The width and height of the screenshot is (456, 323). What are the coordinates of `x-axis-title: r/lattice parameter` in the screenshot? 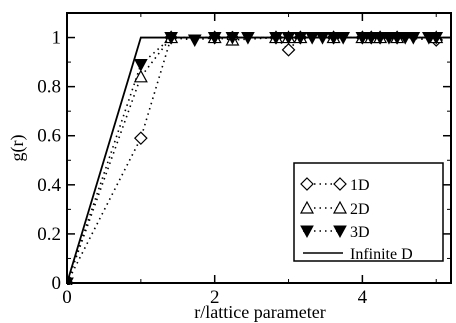 It's located at (259, 312).